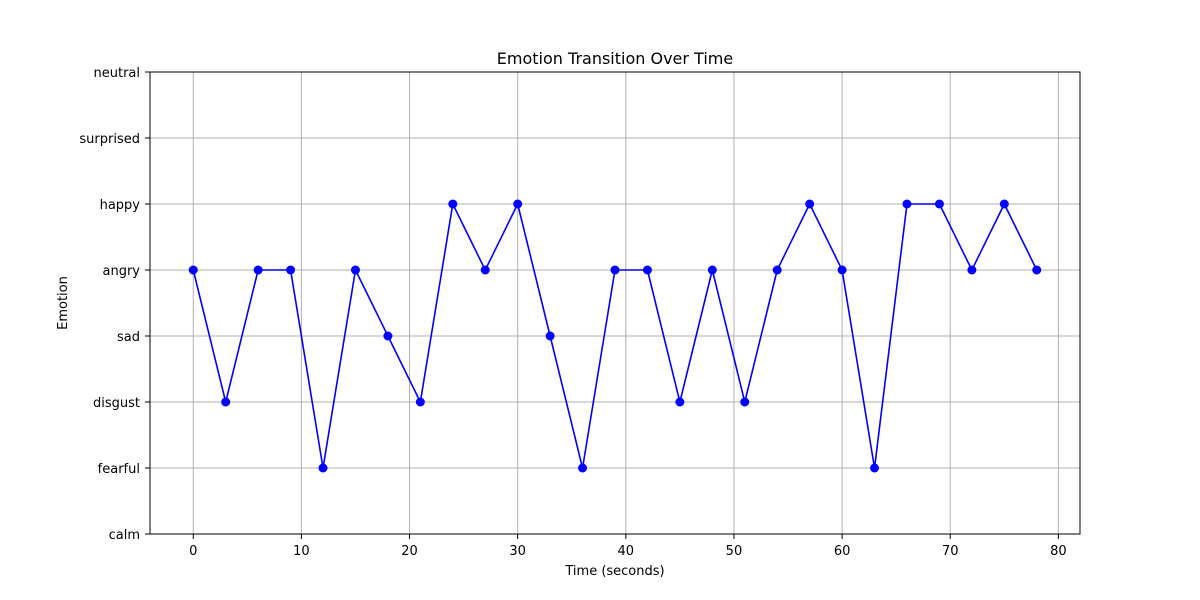 This screenshot has width=1200, height=600. What do you see at coordinates (734, 551) in the screenshot?
I see `x-tick-label: 50` at bounding box center [734, 551].